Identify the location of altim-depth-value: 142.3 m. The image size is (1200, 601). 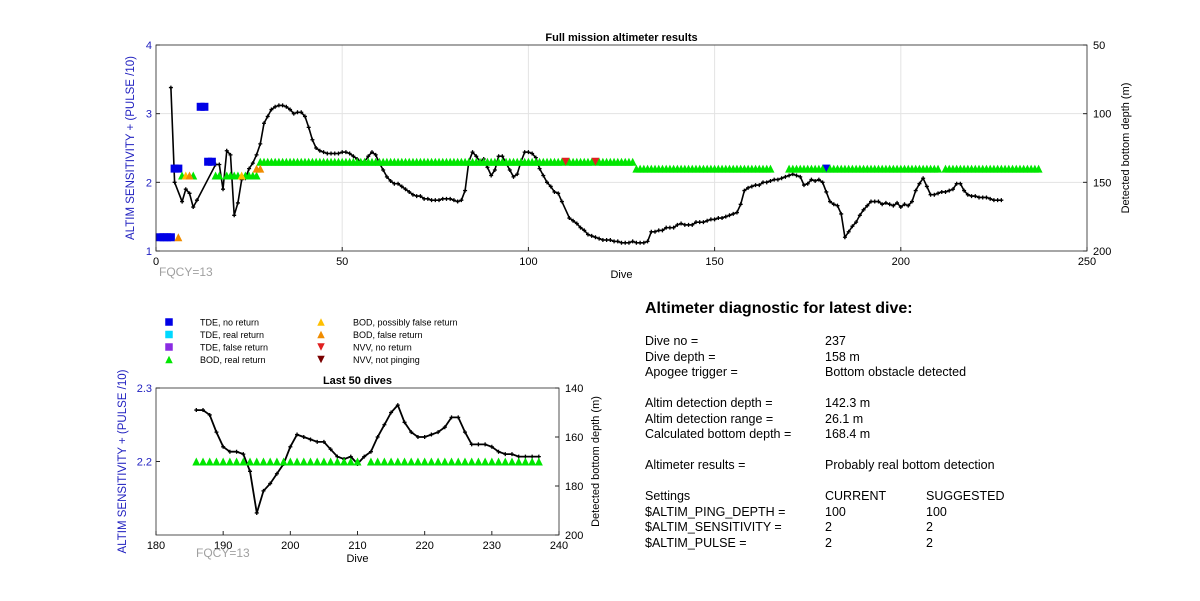
(848, 403).